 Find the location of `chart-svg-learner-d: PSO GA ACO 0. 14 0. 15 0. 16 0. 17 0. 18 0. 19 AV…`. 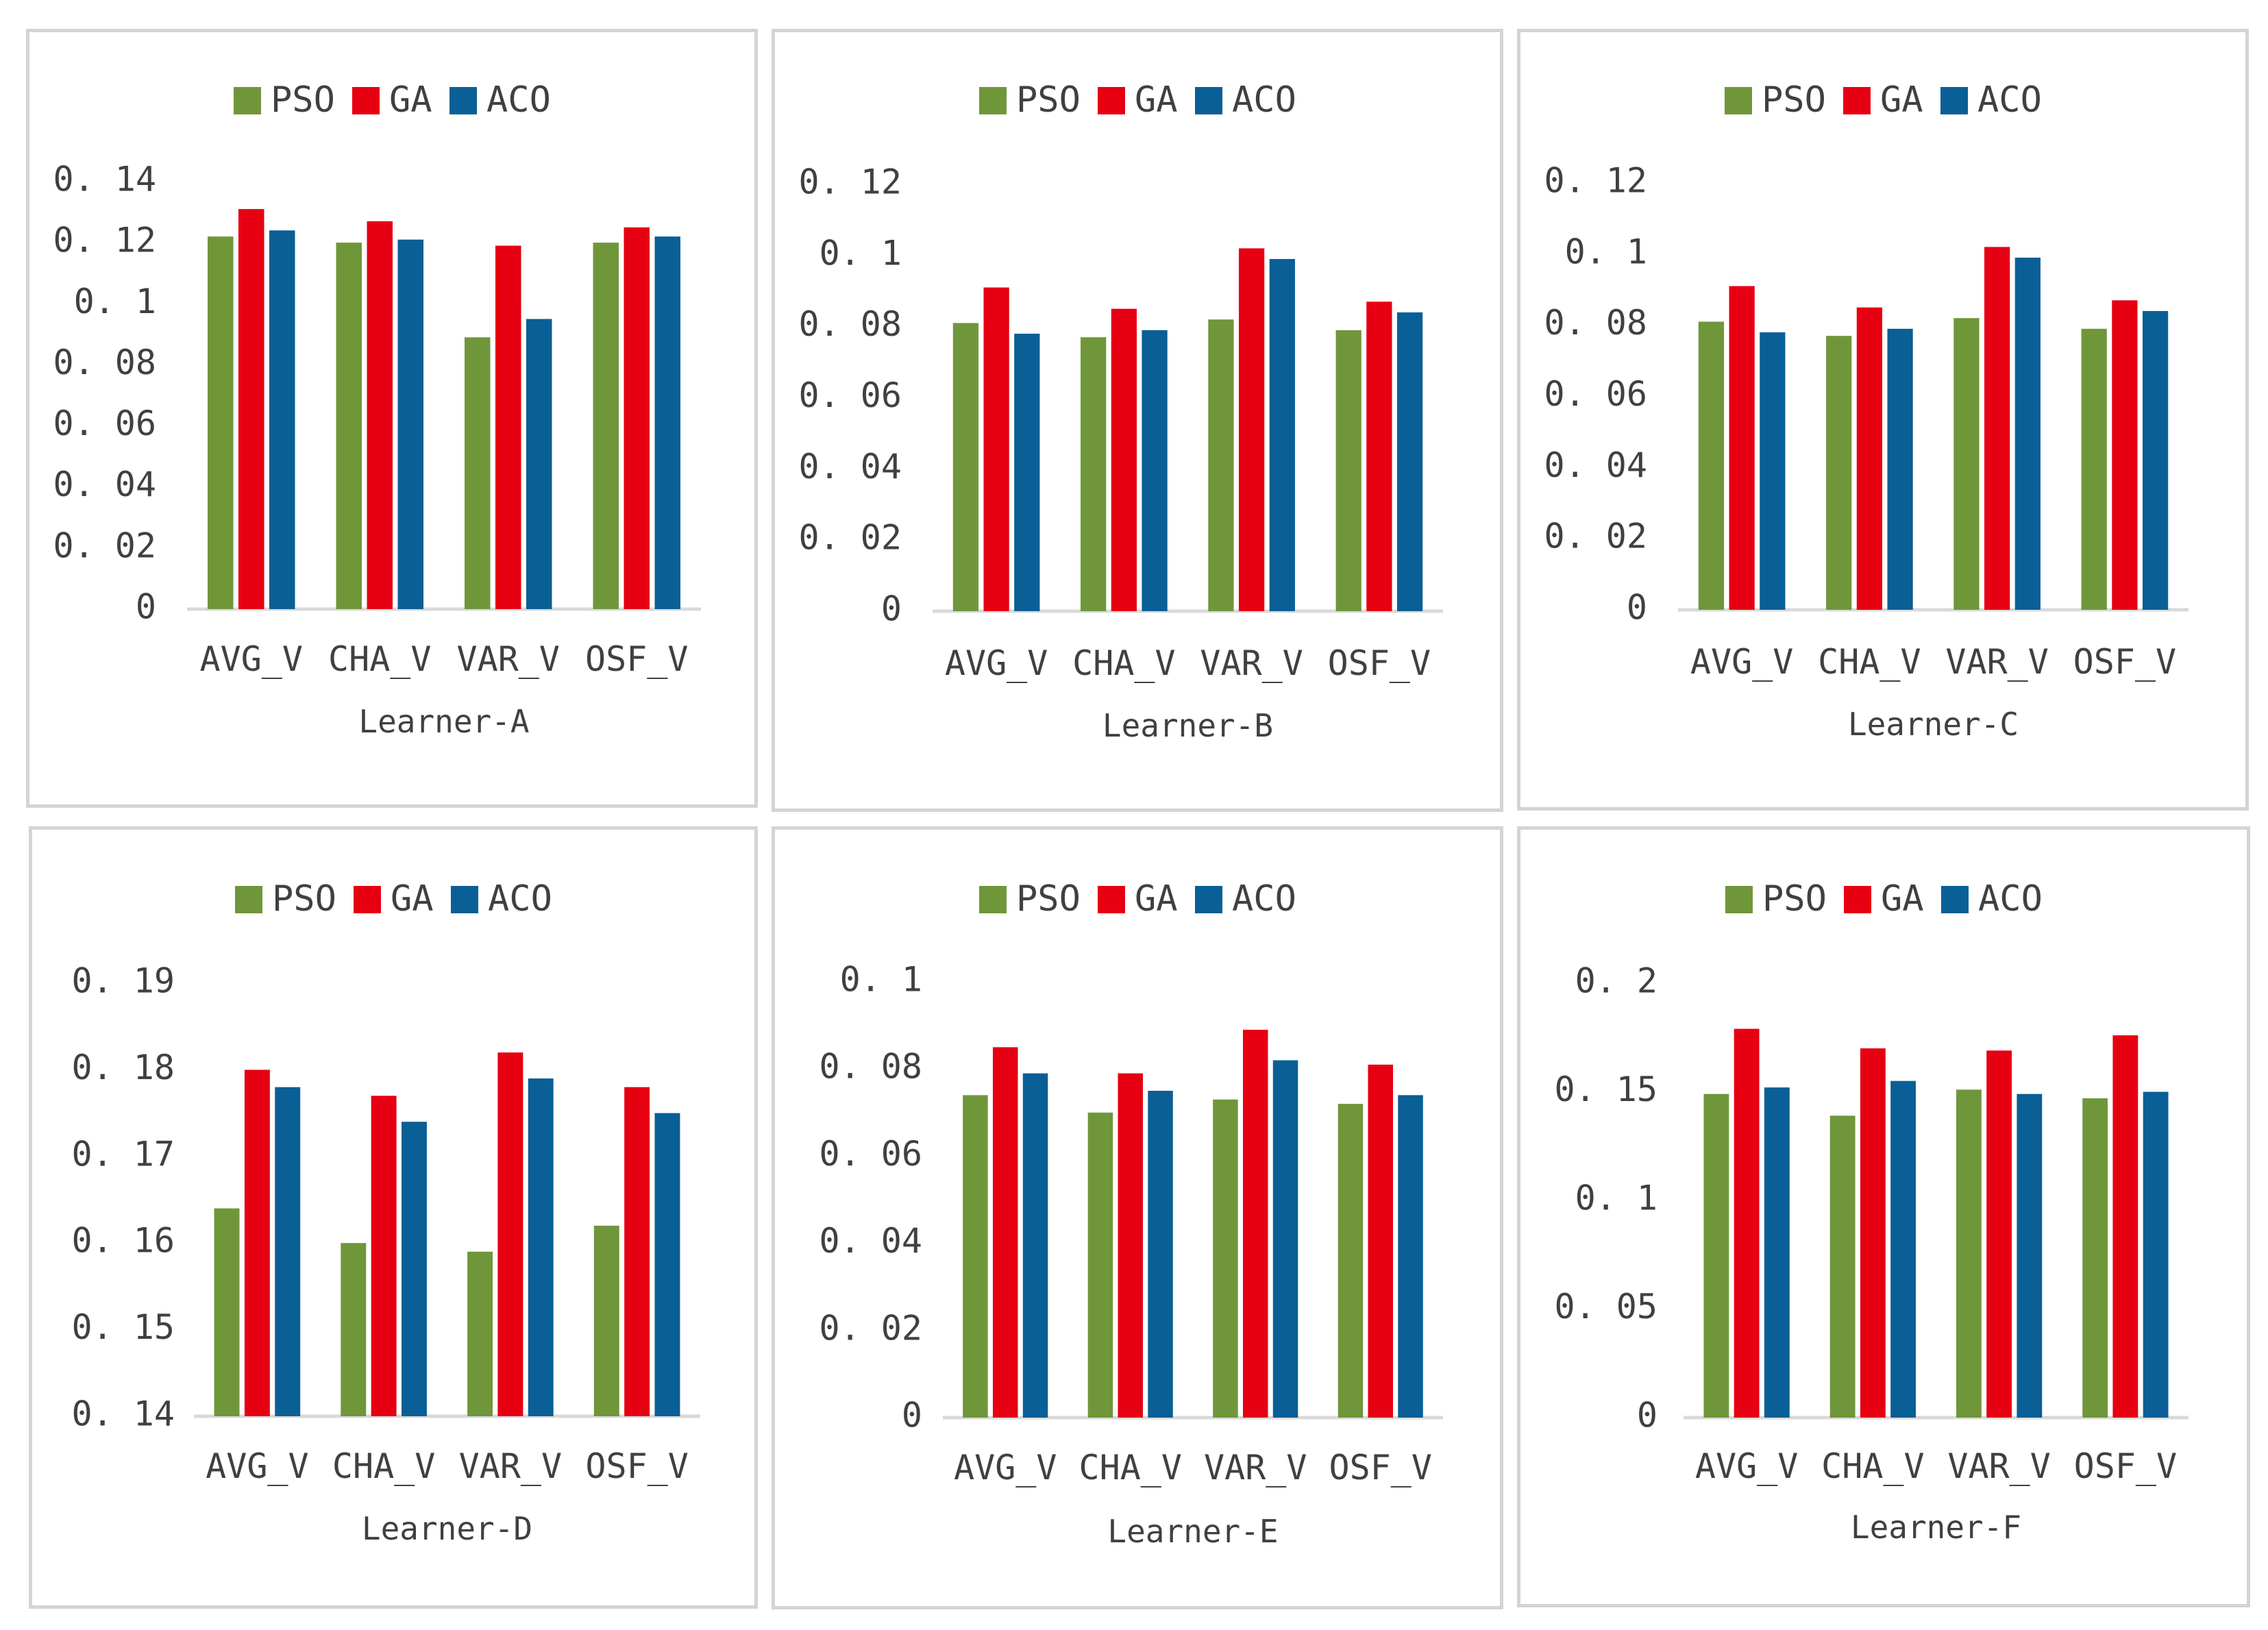

chart-svg-learner-d: PSO GA ACO 0. 14 0. 15 0. 16 0. 17 0. 18 0. 19 AV… is located at coordinates (385, 1212).